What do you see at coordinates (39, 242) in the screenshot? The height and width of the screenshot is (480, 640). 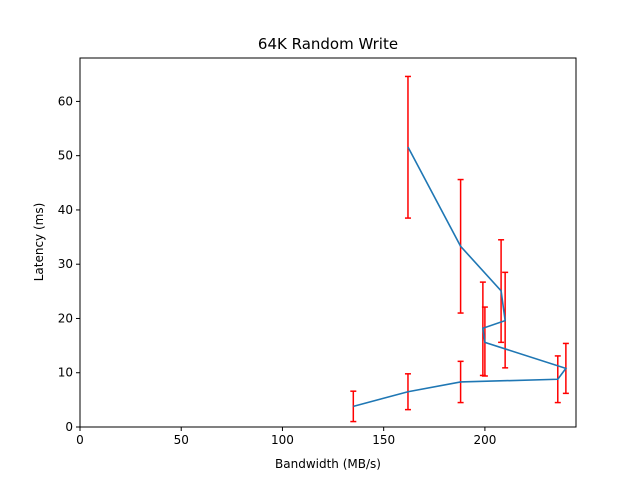 I see `y-axis-label: Latency (ms)` at bounding box center [39, 242].